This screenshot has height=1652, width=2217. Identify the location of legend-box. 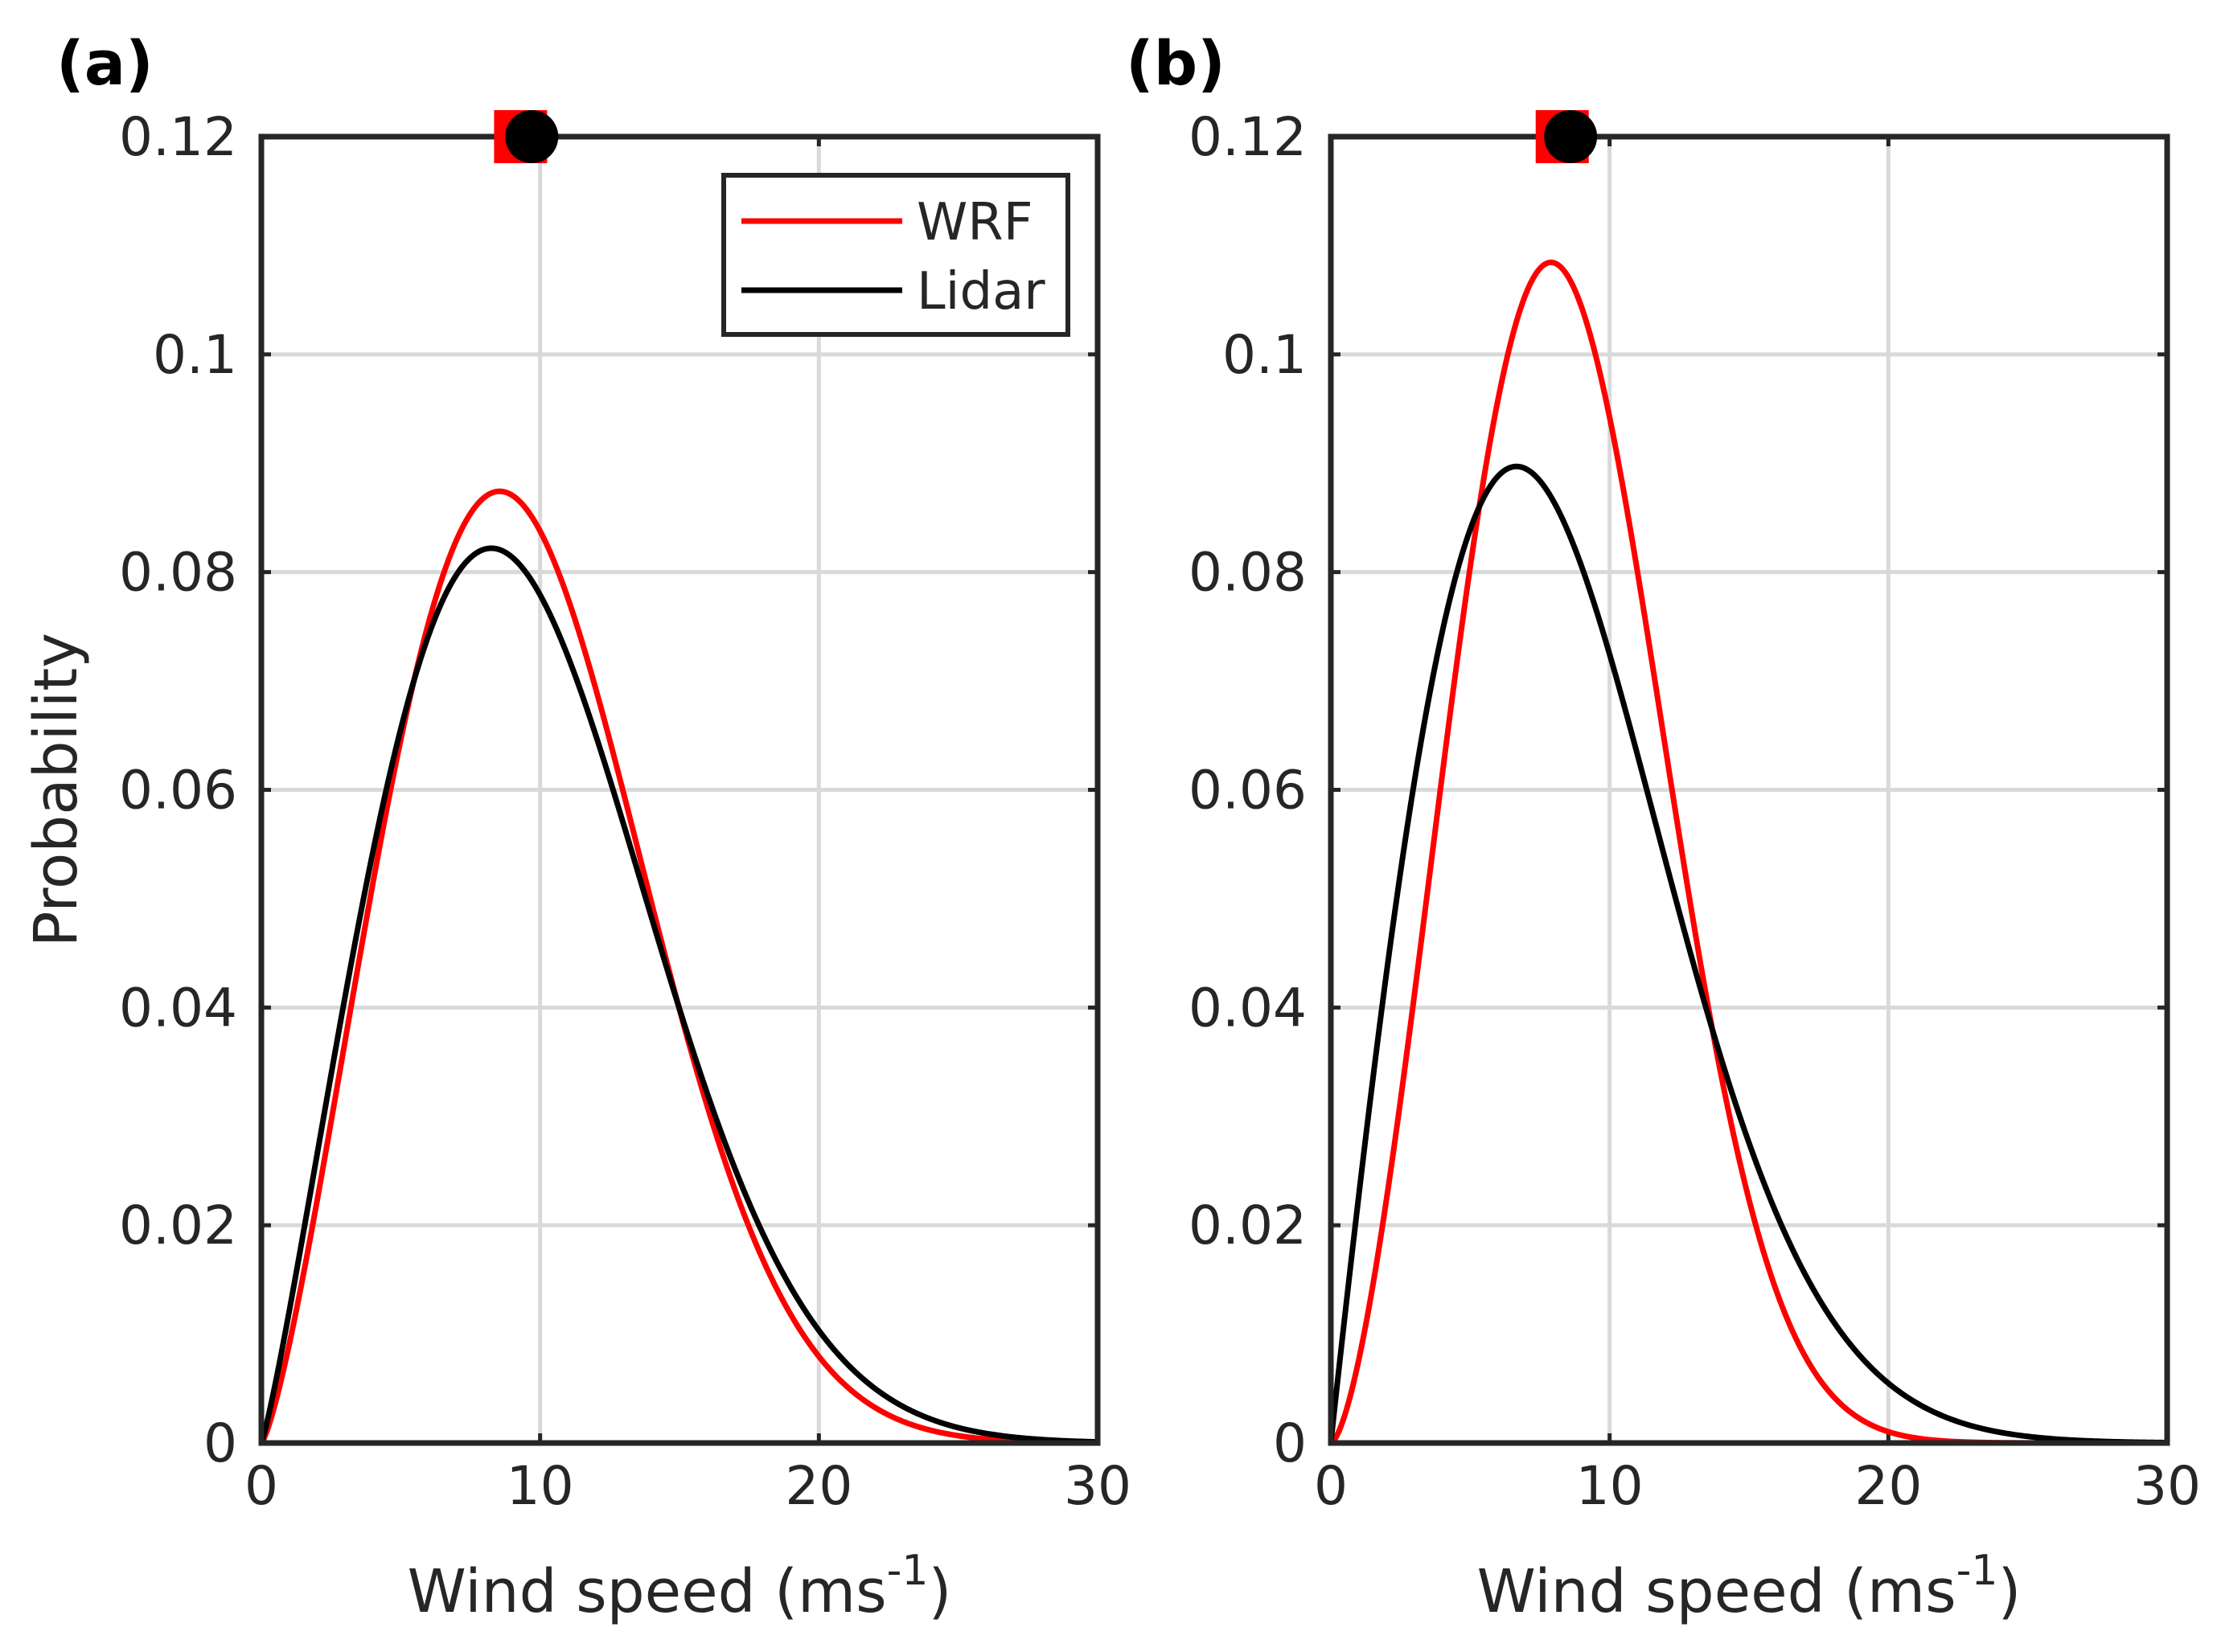
(895, 255).